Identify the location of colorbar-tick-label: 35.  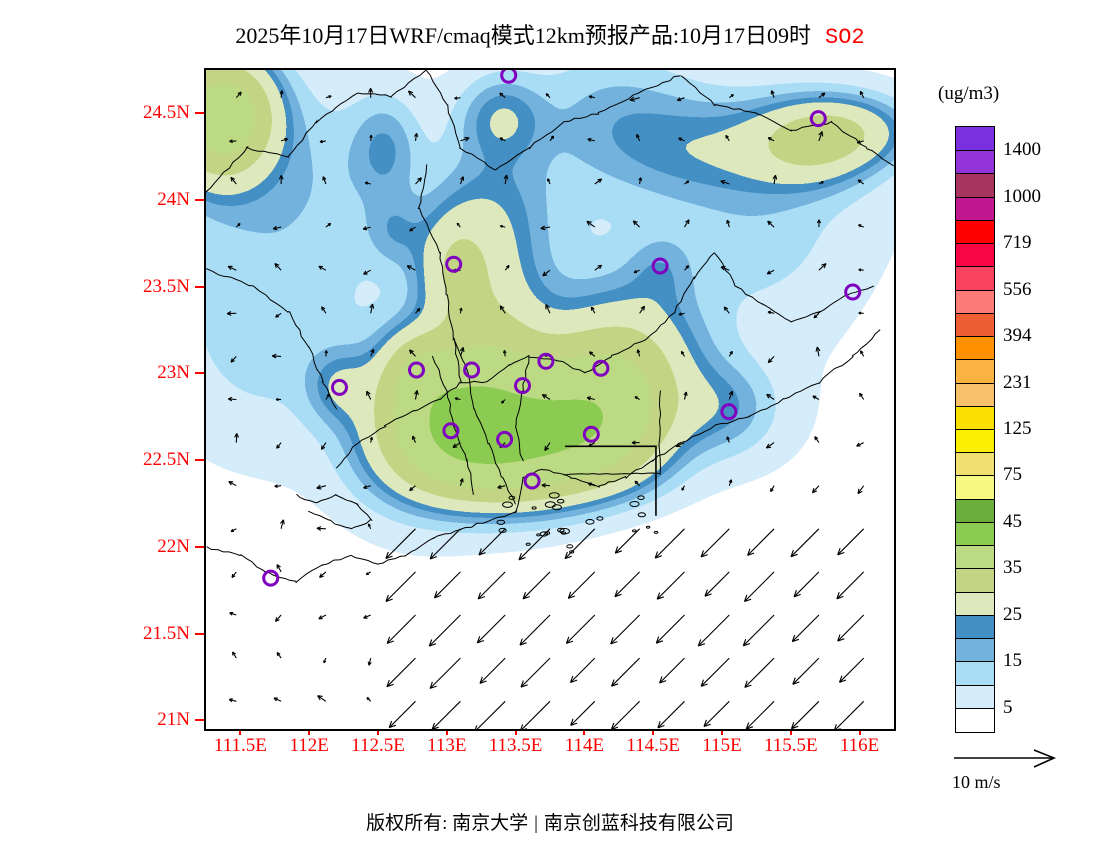
(1012, 568).